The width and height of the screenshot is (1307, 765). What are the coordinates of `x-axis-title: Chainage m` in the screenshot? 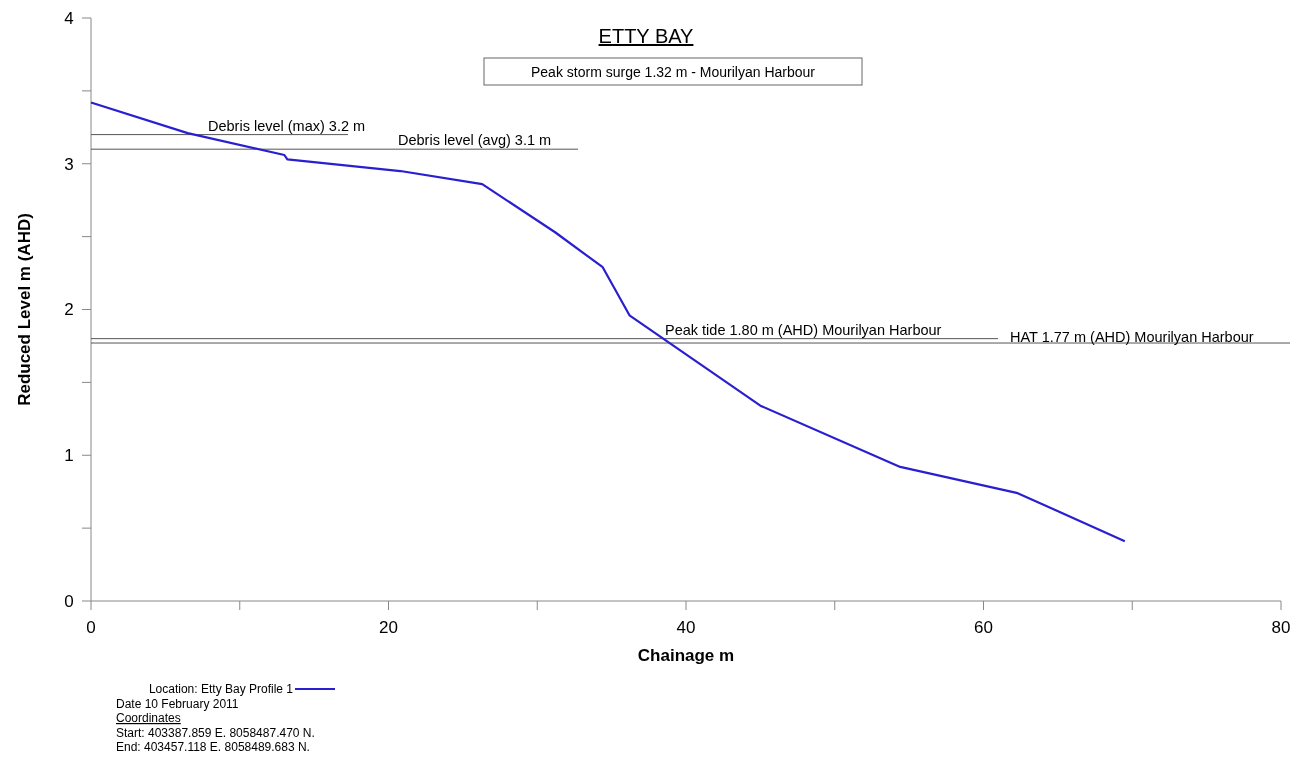 It's located at (686, 655).